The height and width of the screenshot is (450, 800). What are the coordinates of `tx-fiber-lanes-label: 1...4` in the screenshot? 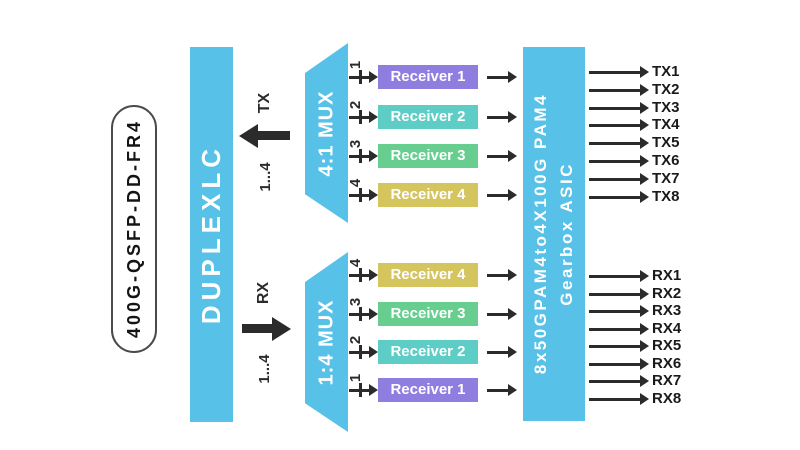 It's located at (265, 177).